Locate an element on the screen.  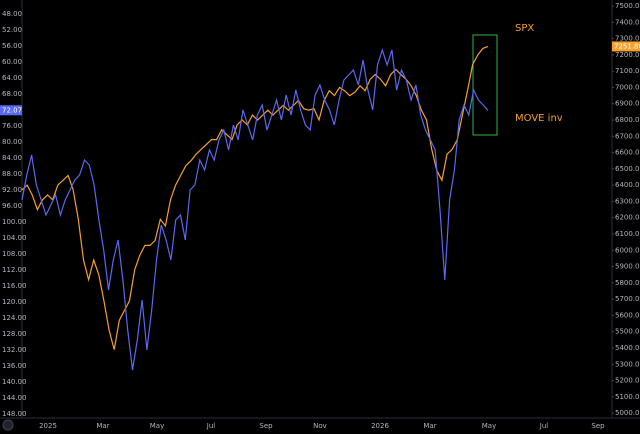
x-tick-label: Nov is located at coordinates (320, 426).